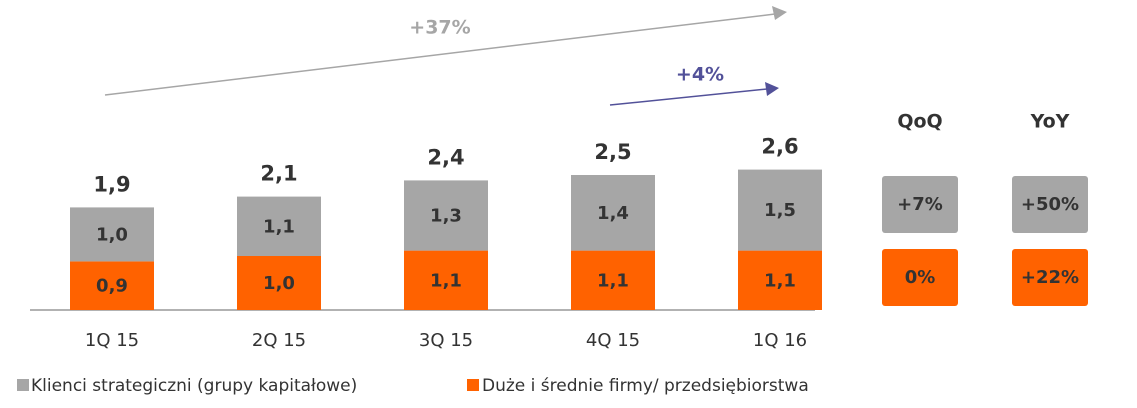 The image size is (1137, 408). What do you see at coordinates (278, 174) in the screenshot?
I see `total-label: 2,1` at bounding box center [278, 174].